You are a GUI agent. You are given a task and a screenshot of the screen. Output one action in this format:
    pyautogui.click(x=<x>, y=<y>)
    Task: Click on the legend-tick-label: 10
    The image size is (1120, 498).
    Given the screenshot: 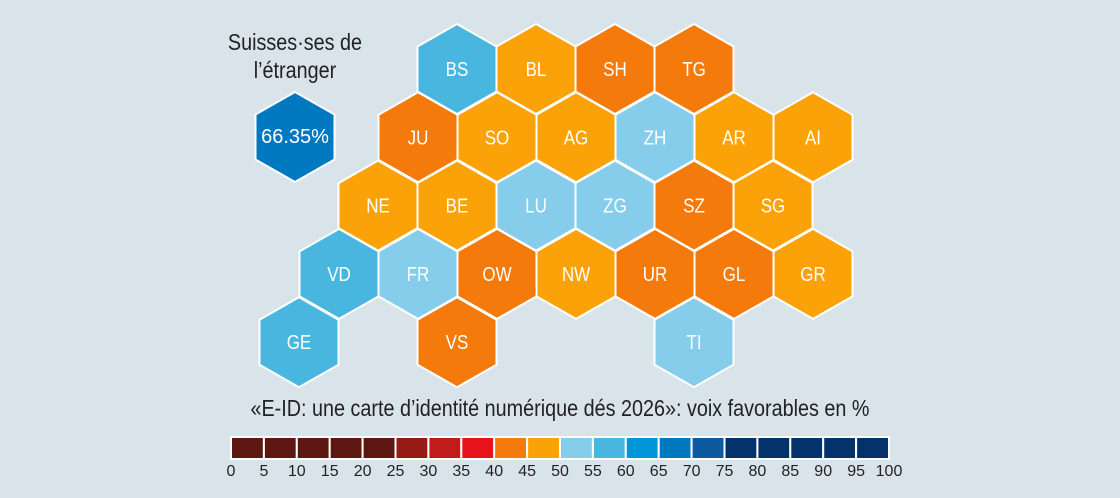 What is the action you would take?
    pyautogui.click(x=297, y=471)
    